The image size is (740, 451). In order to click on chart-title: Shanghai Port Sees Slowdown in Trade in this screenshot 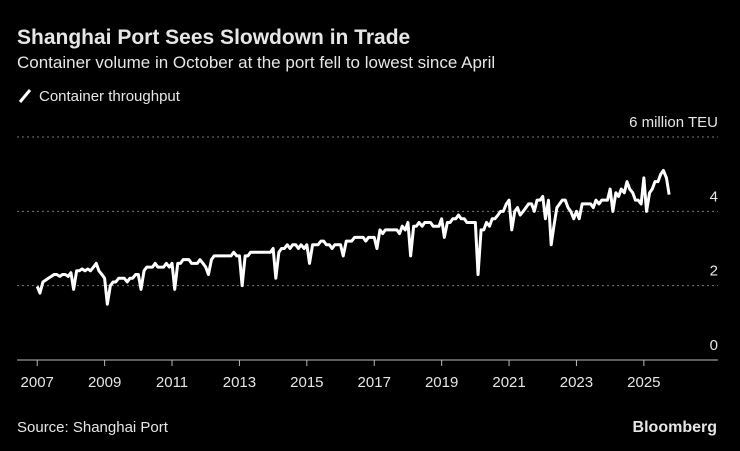, I will do `click(213, 37)`.